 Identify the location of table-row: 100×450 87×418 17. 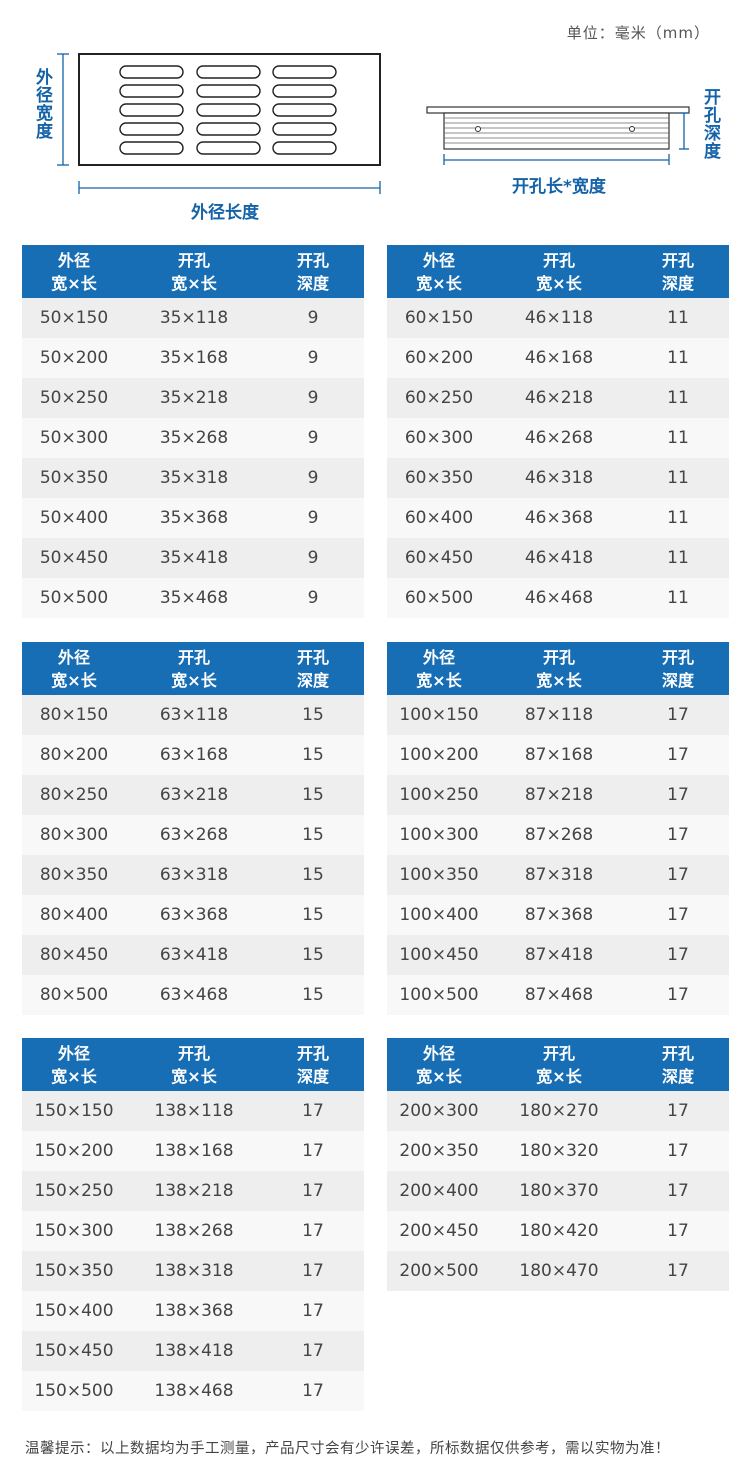
(558, 955).